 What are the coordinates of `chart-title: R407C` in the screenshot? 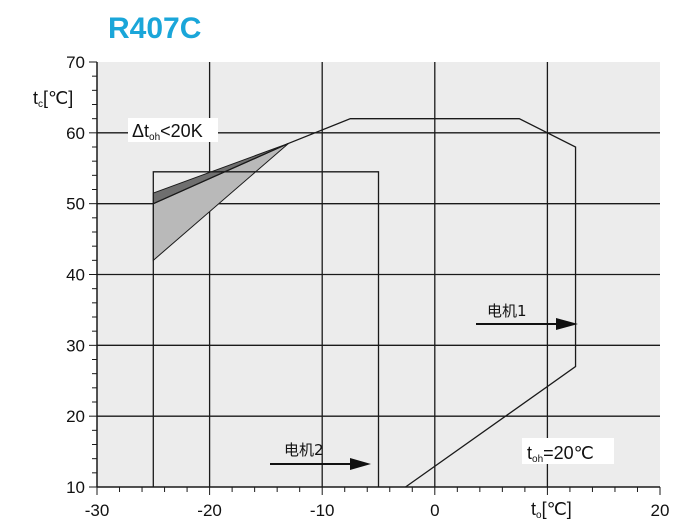 It's located at (154, 28).